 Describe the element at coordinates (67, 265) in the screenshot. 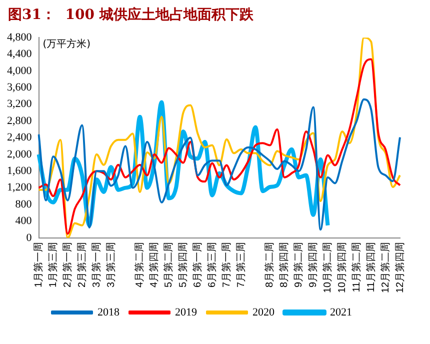

I see `x-tick-label: 2月第一周` at that location.